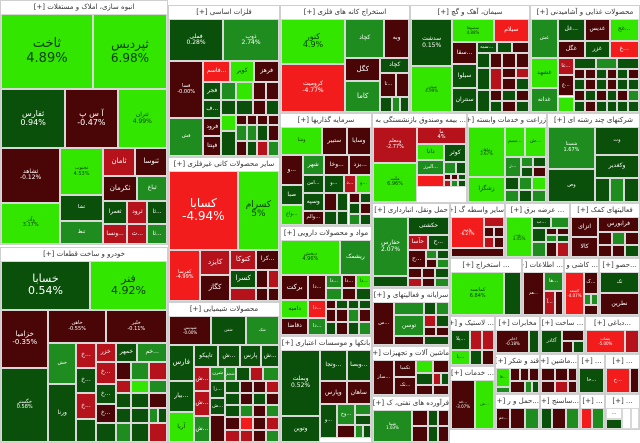 Image resolution: width=640 pixels, height=443 pixels. What do you see at coordinates (333, 366) in the screenshot?
I see `stock-tile: ...وتجا` at bounding box center [333, 366].